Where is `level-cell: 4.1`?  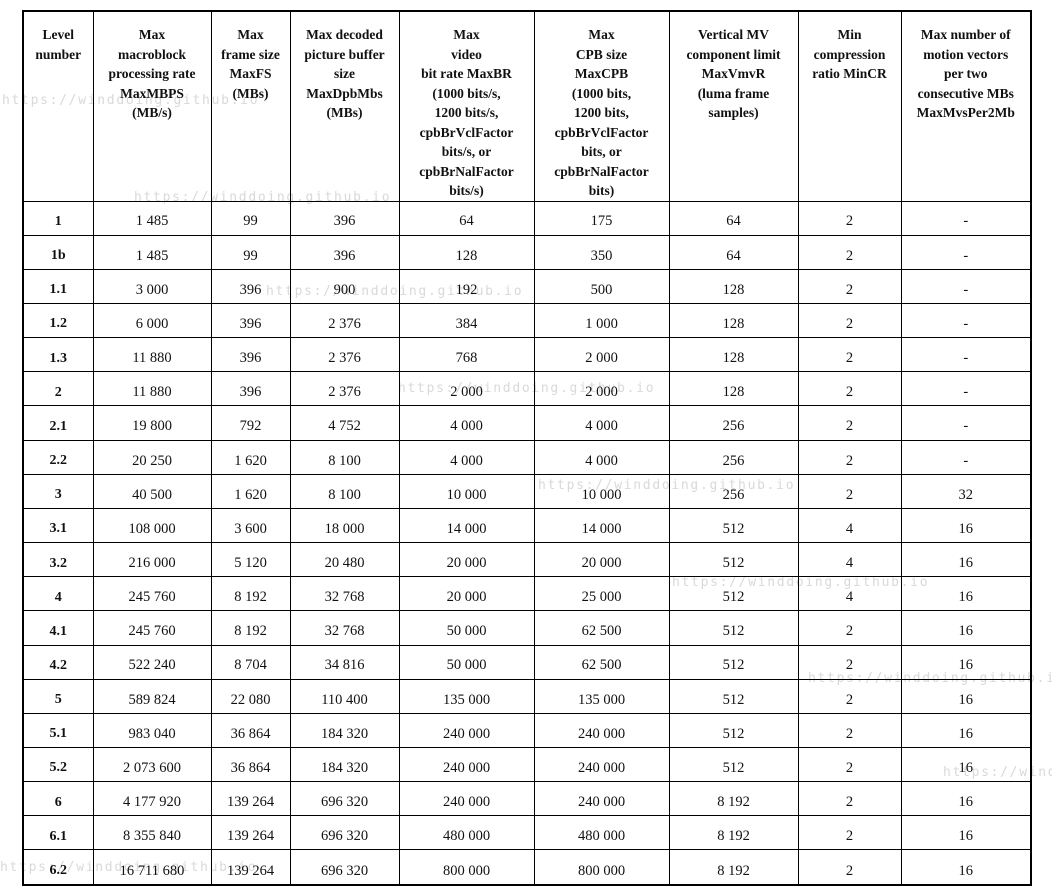
level-cell: 4.1 is located at coordinates (58, 628).